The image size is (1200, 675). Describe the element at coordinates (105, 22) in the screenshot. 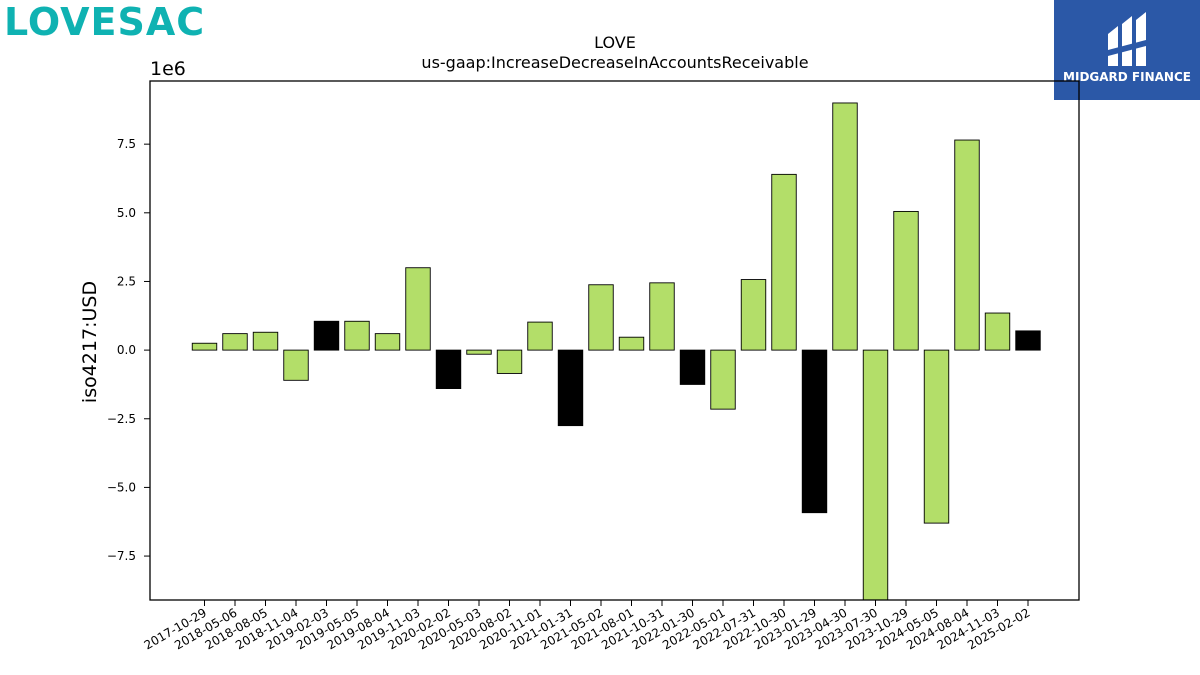

I see `lovesac-logo: LOVESAC` at that location.